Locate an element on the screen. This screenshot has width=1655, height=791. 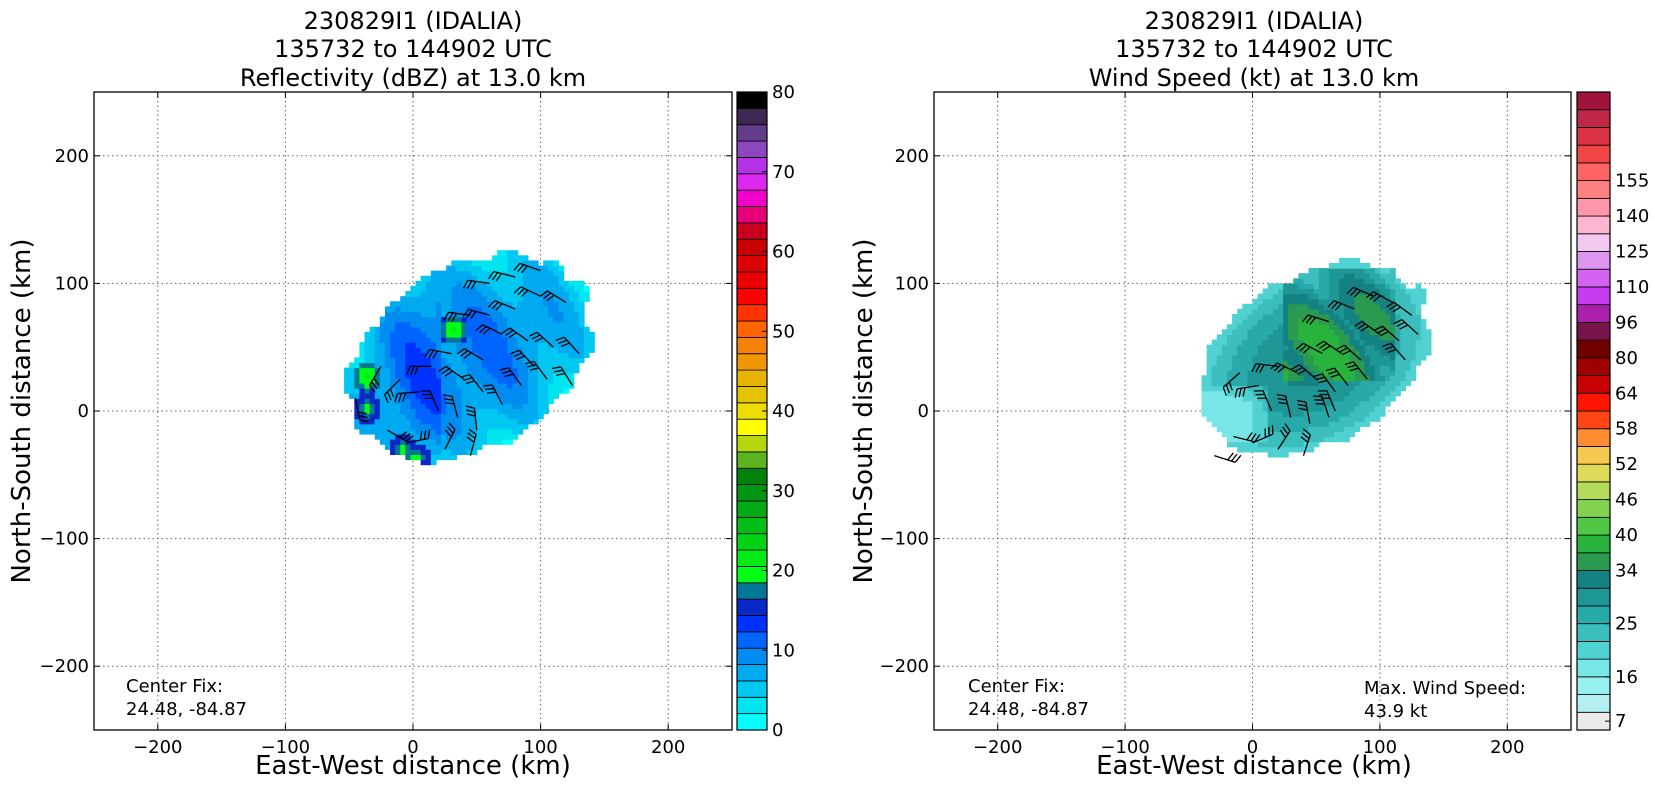
wind-colorbar-tick-label-2: 25 is located at coordinates (1626, 624).